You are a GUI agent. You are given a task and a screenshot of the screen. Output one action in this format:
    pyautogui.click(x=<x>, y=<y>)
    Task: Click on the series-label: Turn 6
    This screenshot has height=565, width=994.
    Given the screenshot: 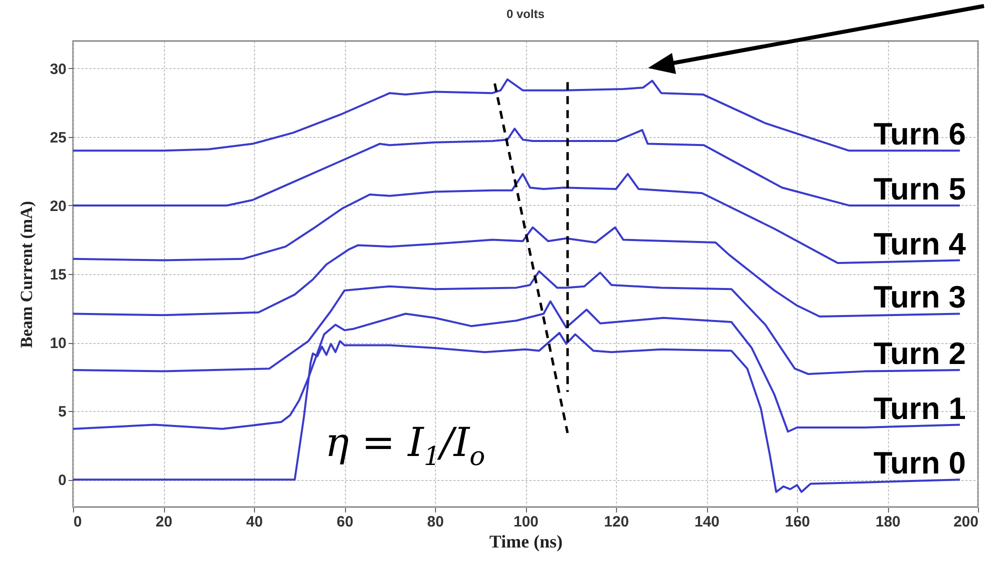 What is the action you would take?
    pyautogui.click(x=919, y=134)
    